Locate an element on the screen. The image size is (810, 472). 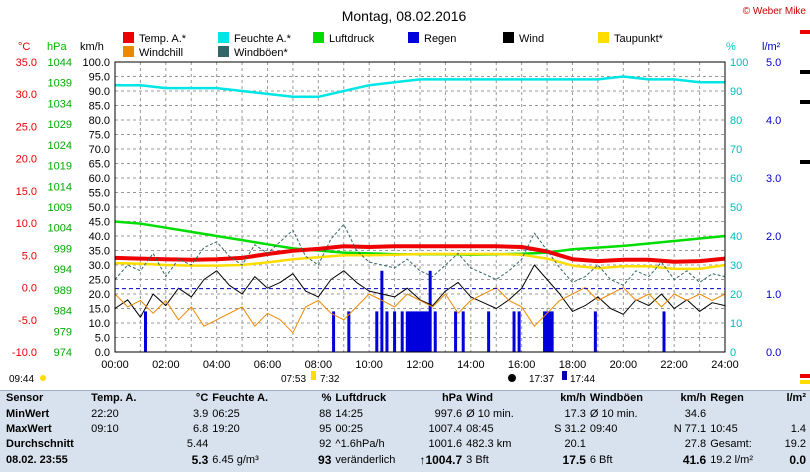
pressure-tick-label: 1019 is located at coordinates (60, 167).